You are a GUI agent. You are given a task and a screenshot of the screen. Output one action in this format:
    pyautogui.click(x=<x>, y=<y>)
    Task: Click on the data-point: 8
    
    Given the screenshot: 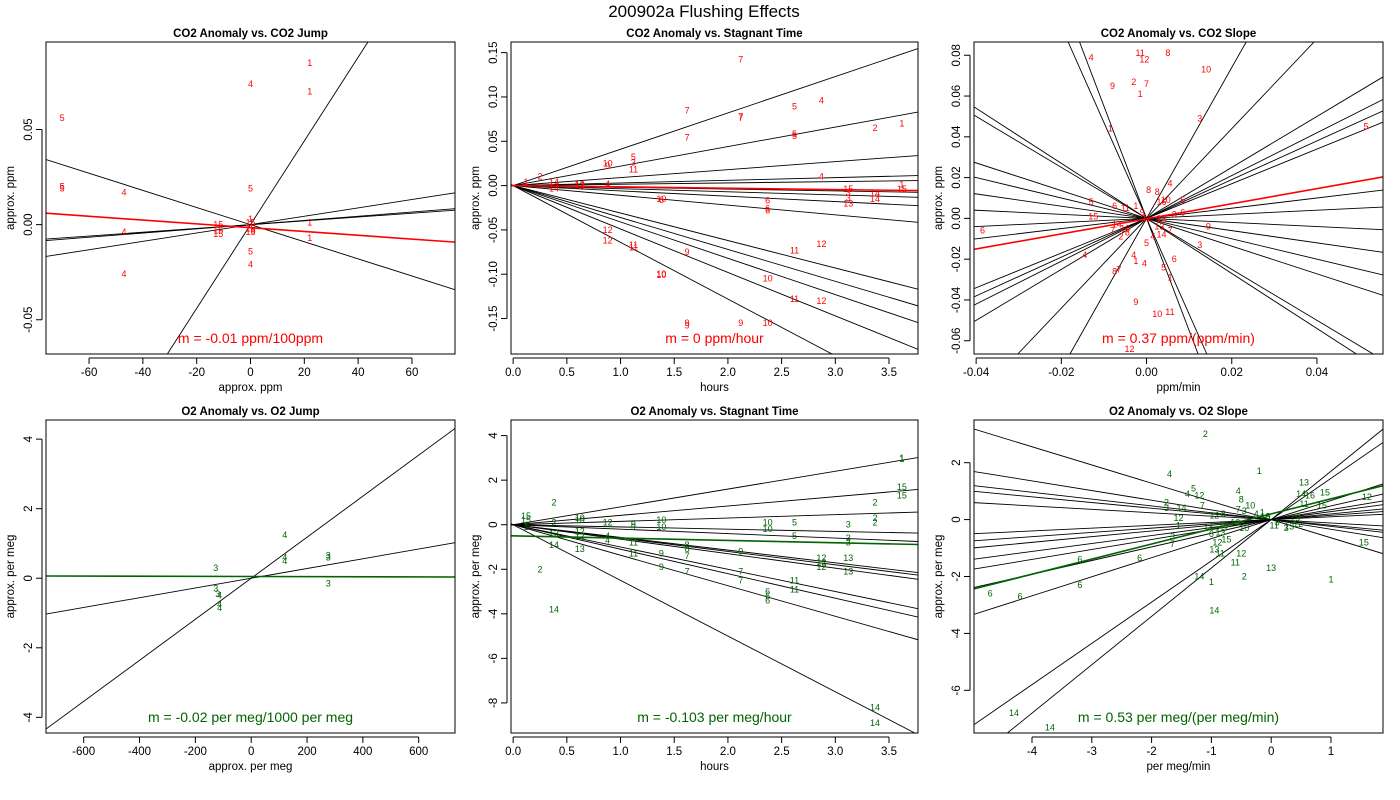 What is the action you would take?
    pyautogui.click(x=687, y=545)
    